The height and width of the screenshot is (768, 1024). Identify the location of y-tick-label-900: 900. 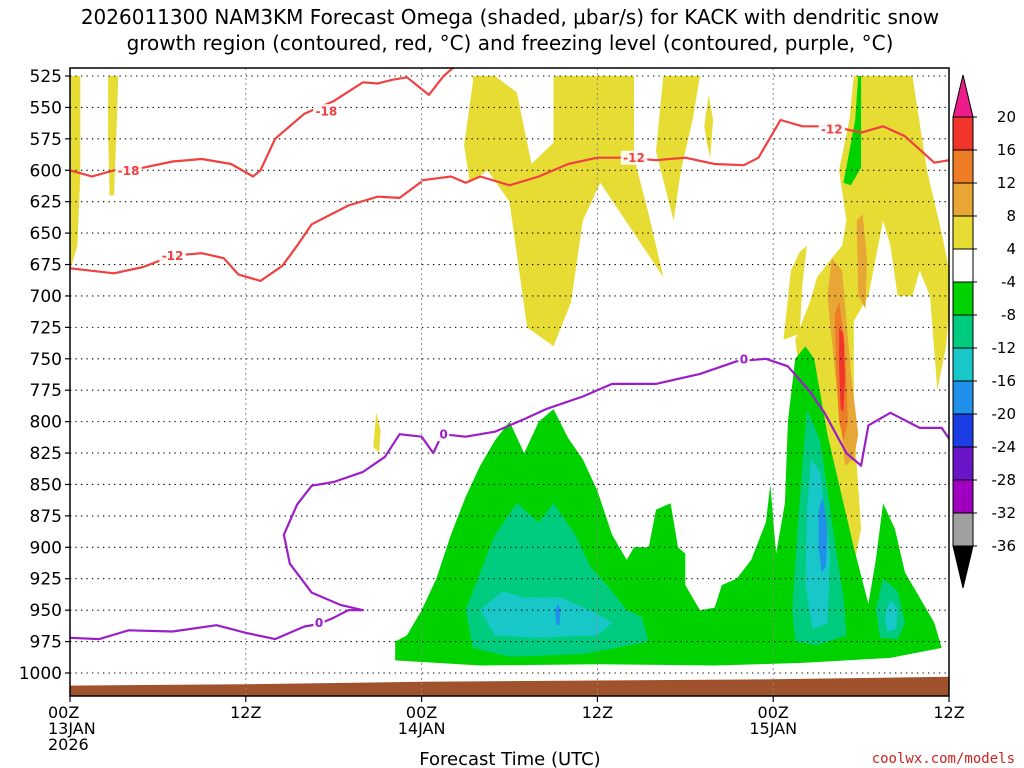
(46, 548).